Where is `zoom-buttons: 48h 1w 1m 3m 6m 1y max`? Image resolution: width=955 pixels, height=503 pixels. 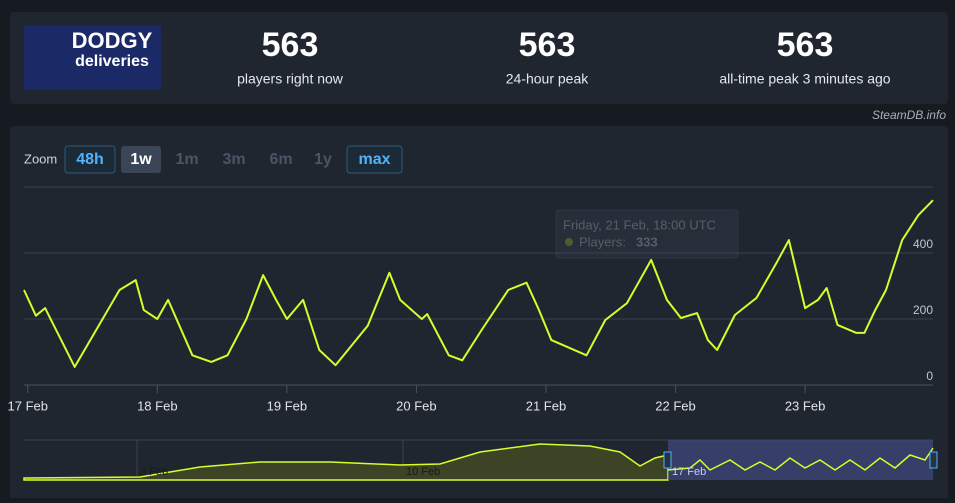 zoom-buttons: 48h 1w 1m 3m 6m 1y max is located at coordinates (233, 159).